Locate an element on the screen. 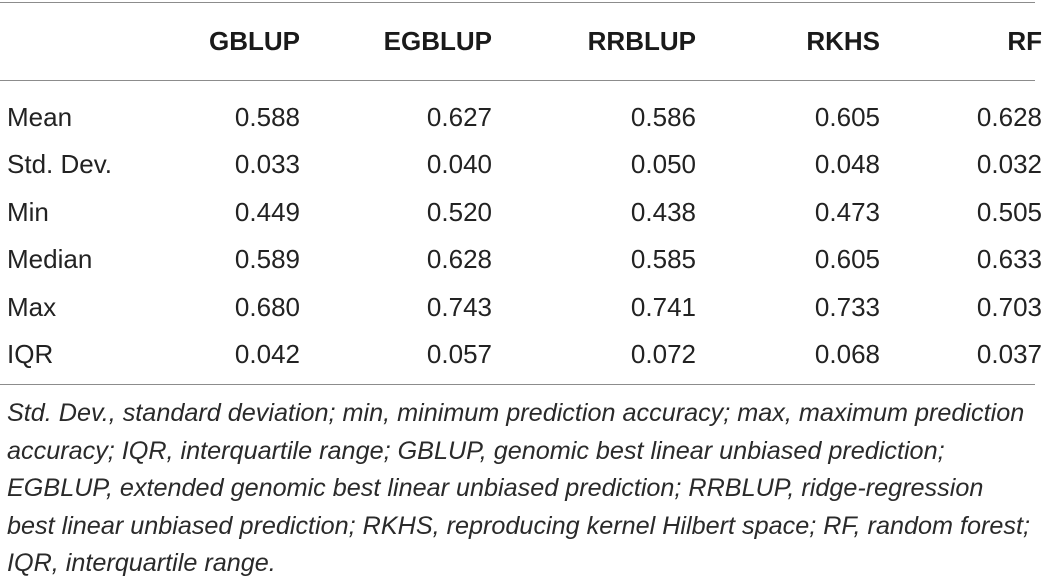  row-label: IQR is located at coordinates (30, 354).